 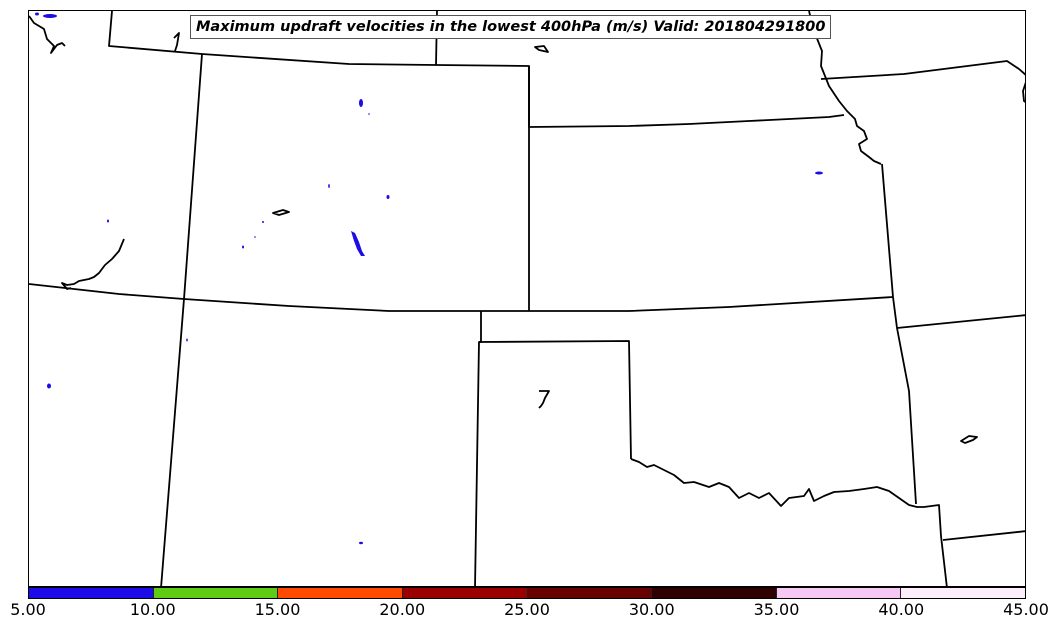 What do you see at coordinates (277, 609) in the screenshot?
I see `colorbar-tick-label: 15.00` at bounding box center [277, 609].